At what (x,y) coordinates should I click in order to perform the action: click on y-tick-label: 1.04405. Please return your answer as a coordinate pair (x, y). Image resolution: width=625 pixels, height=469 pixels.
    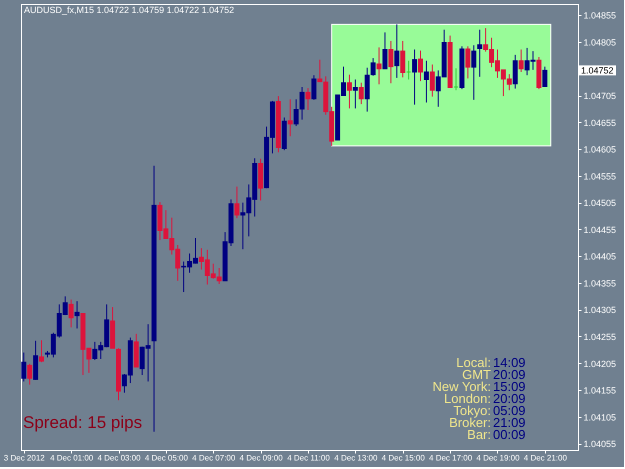
    Looking at the image, I should click on (600, 257).